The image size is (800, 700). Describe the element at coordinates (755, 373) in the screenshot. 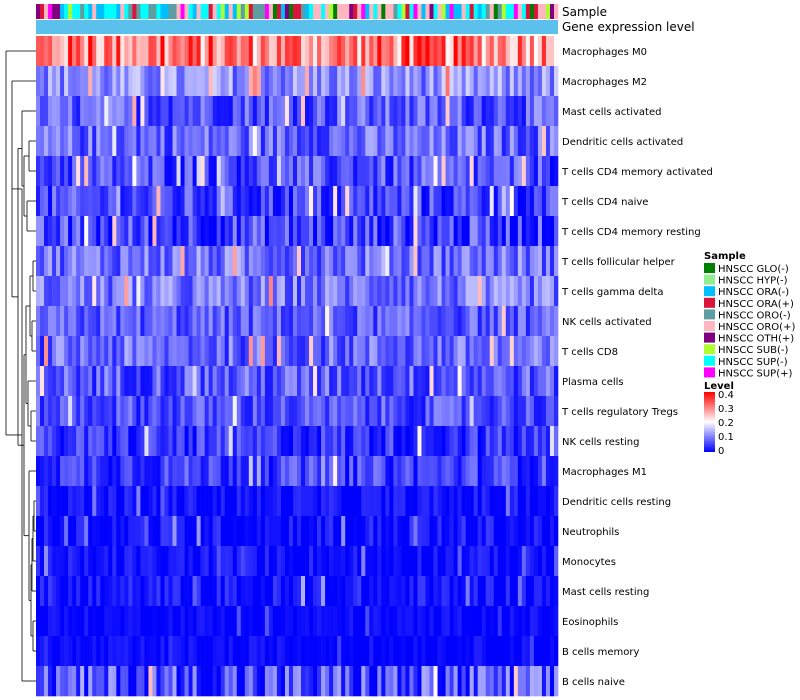

I see `sample-legend-label: HNSCC SUP(+)` at that location.